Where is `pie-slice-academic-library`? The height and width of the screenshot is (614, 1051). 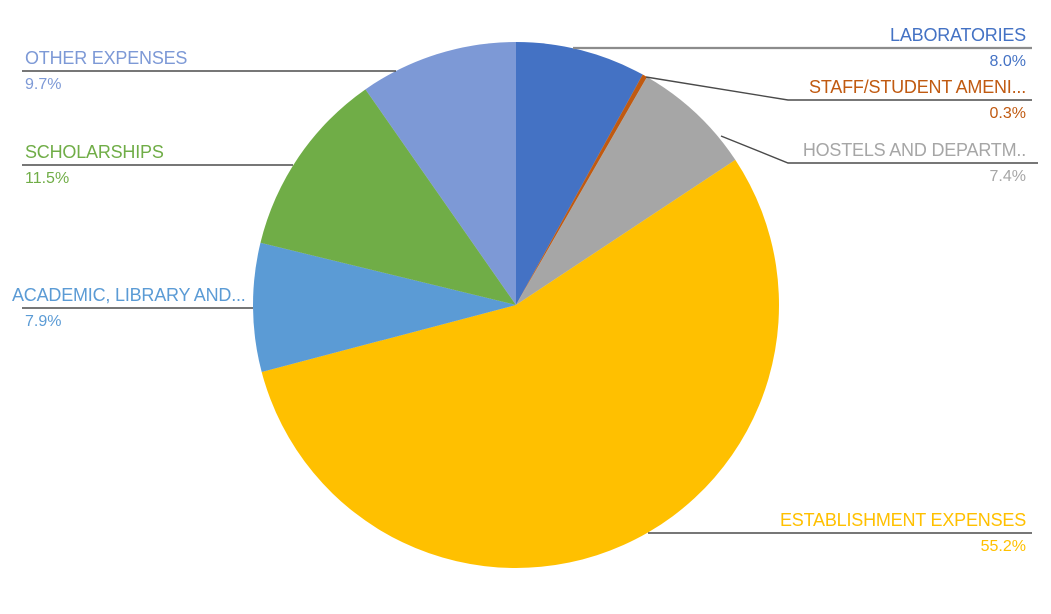 pie-slice-academic-library is located at coordinates (384, 307).